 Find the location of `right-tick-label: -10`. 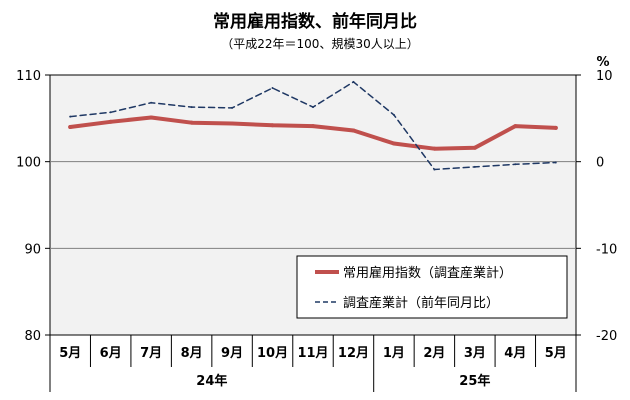

right-tick-label: -10 is located at coordinates (606, 249).